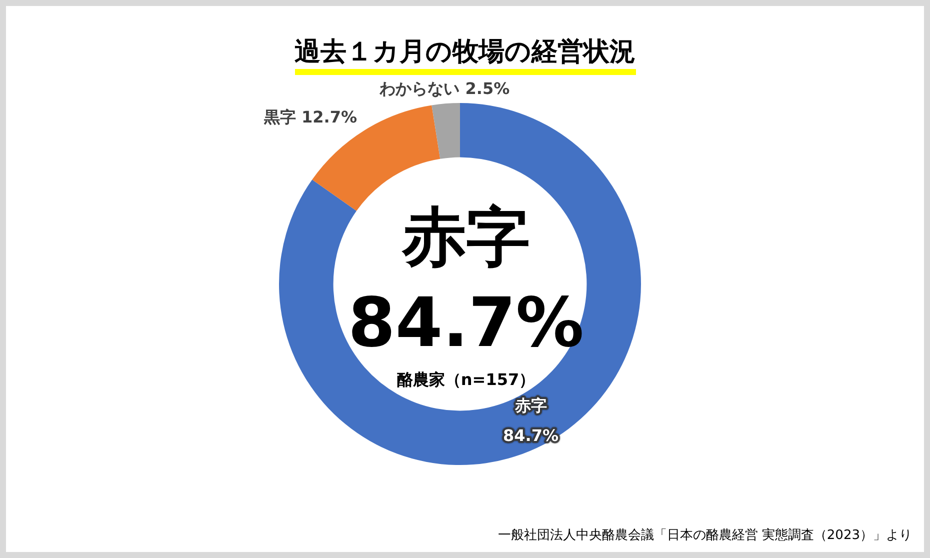  What do you see at coordinates (531, 435) in the screenshot?
I see `data-label: 84.7%` at bounding box center [531, 435].